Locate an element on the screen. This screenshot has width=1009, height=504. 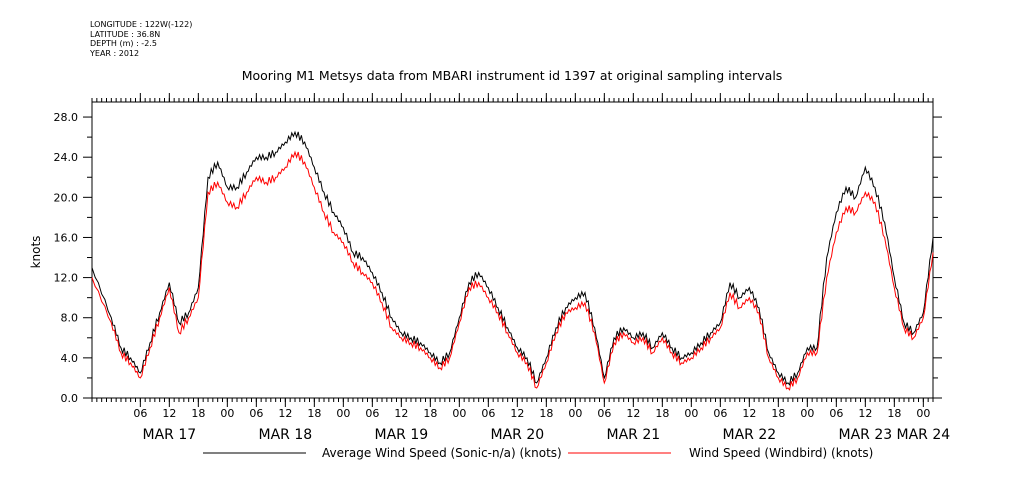
x-day-label: MAR 23 is located at coordinates (866, 435).